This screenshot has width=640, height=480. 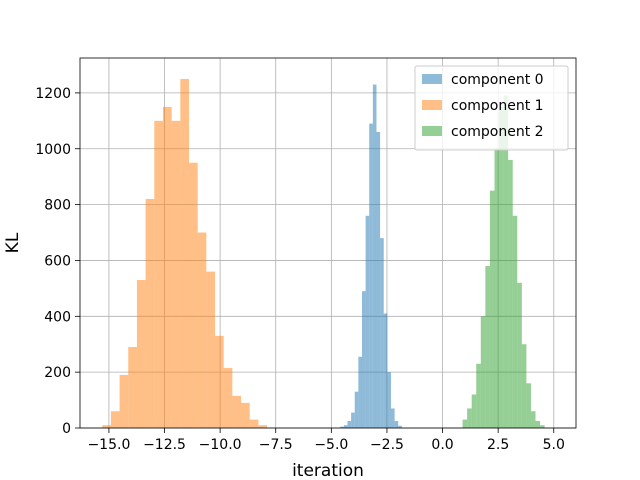 What do you see at coordinates (57, 206) in the screenshot?
I see `y-tick-label: 800` at bounding box center [57, 206].